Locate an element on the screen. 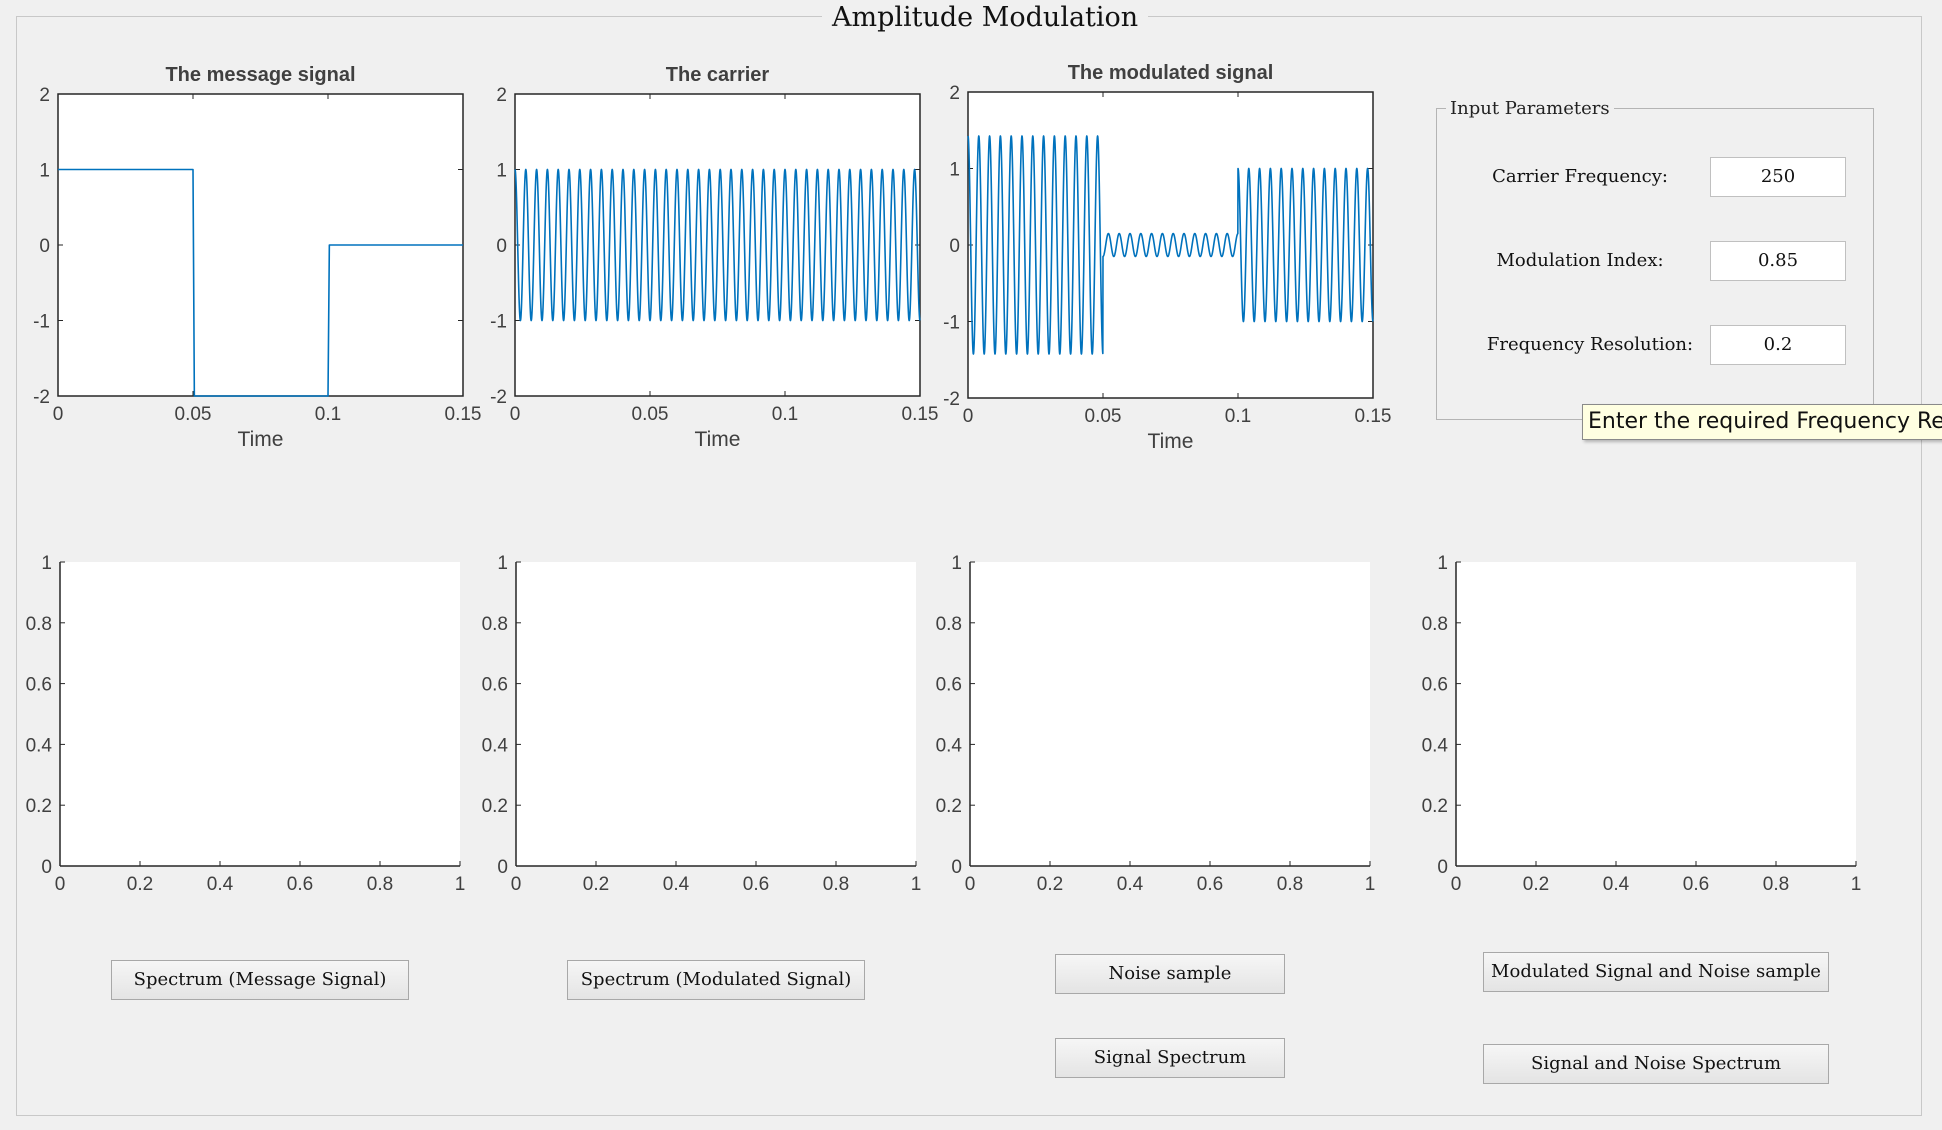  axes-title: The carrier is located at coordinates (718, 75).